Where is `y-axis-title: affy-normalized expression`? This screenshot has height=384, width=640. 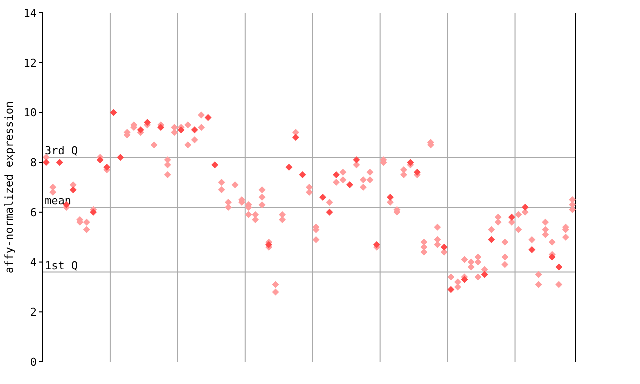 y-axis-title: affy-normalized expression is located at coordinates (9, 187).